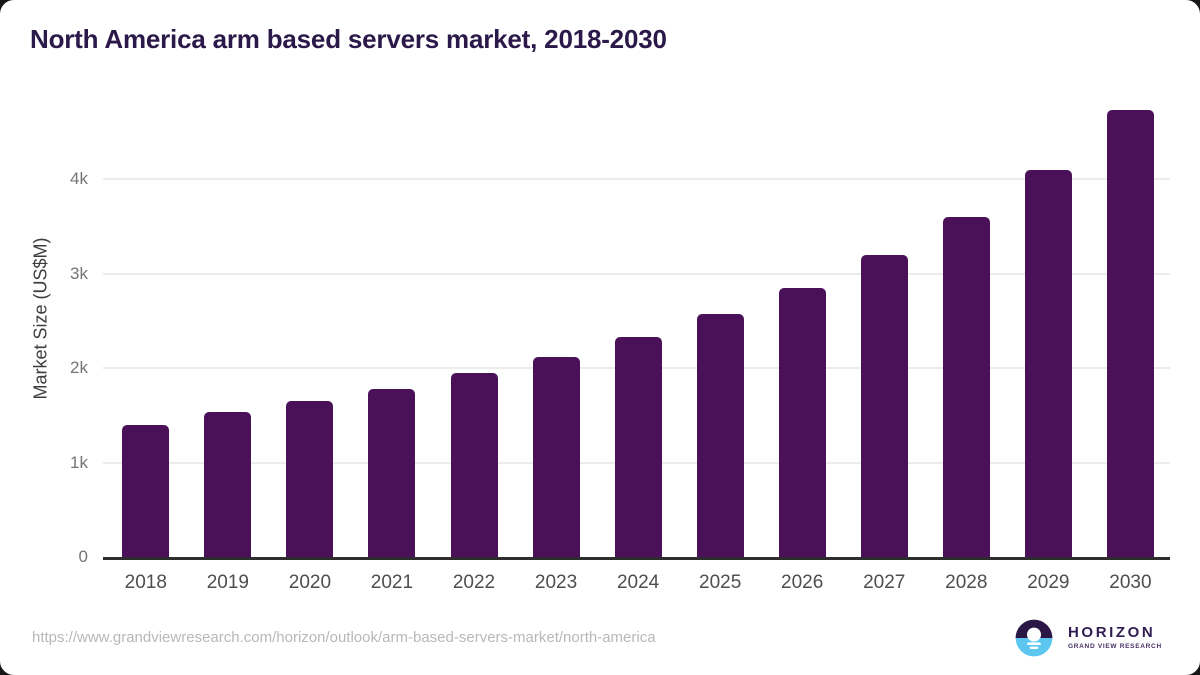  I want to click on x-label-2024: 2024, so click(638, 582).